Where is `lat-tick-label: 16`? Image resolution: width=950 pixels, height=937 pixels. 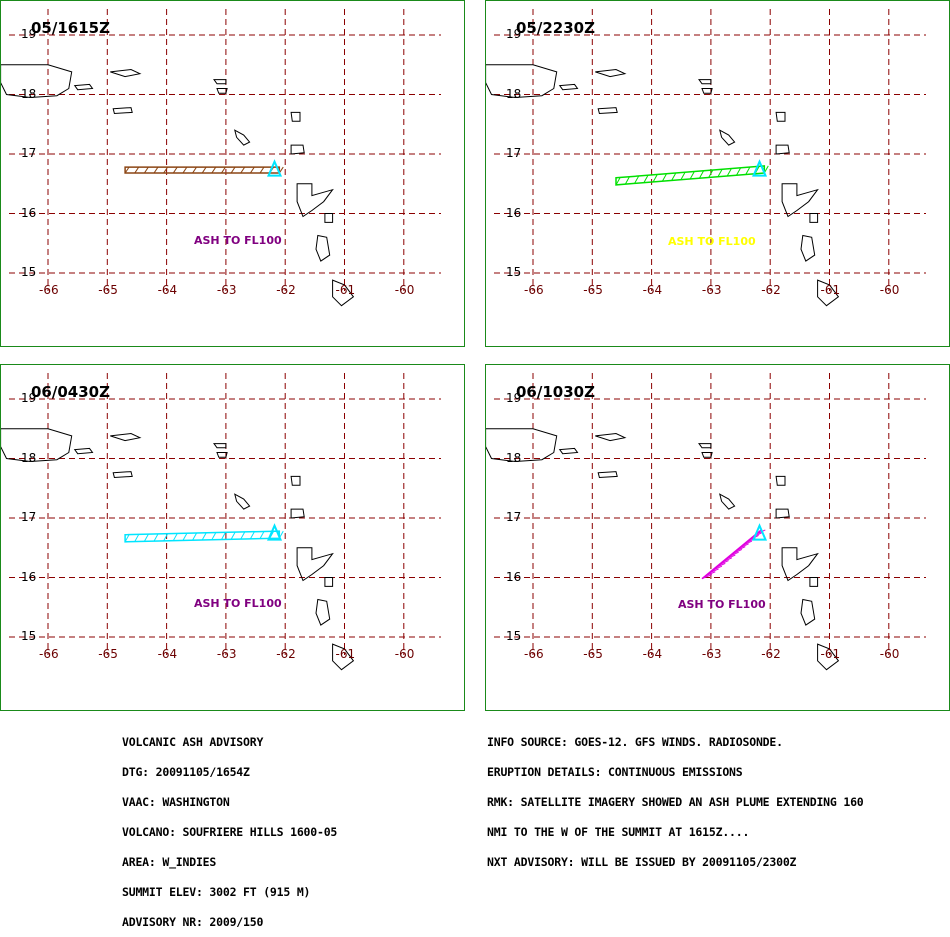
lat-tick-label: 16 is located at coordinates (514, 576).